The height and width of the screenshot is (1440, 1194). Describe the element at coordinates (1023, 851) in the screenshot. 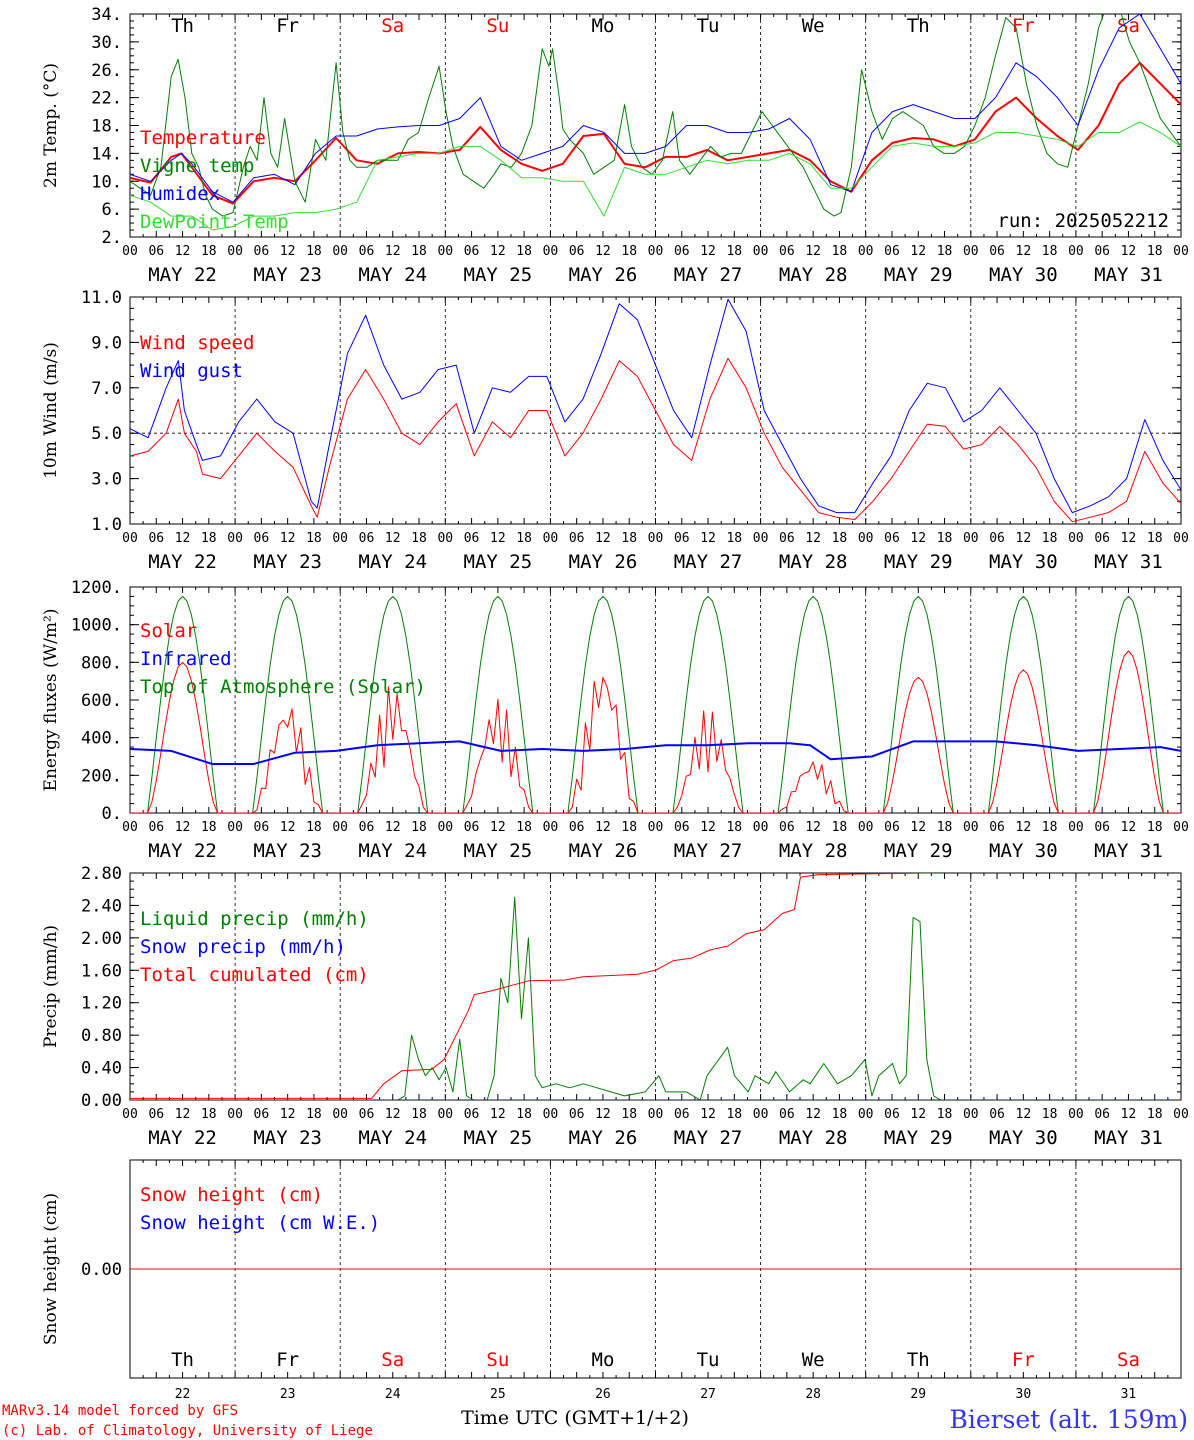

I see `date-label: MAY 30` at that location.